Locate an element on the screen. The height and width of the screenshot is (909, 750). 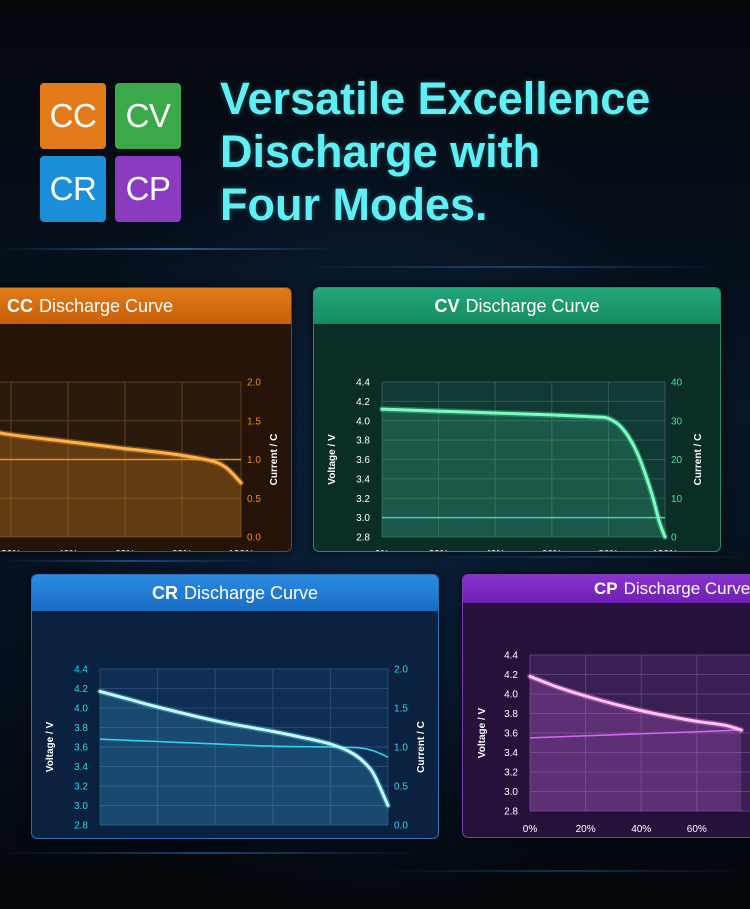
badge-cv: CV is located at coordinates (148, 116).